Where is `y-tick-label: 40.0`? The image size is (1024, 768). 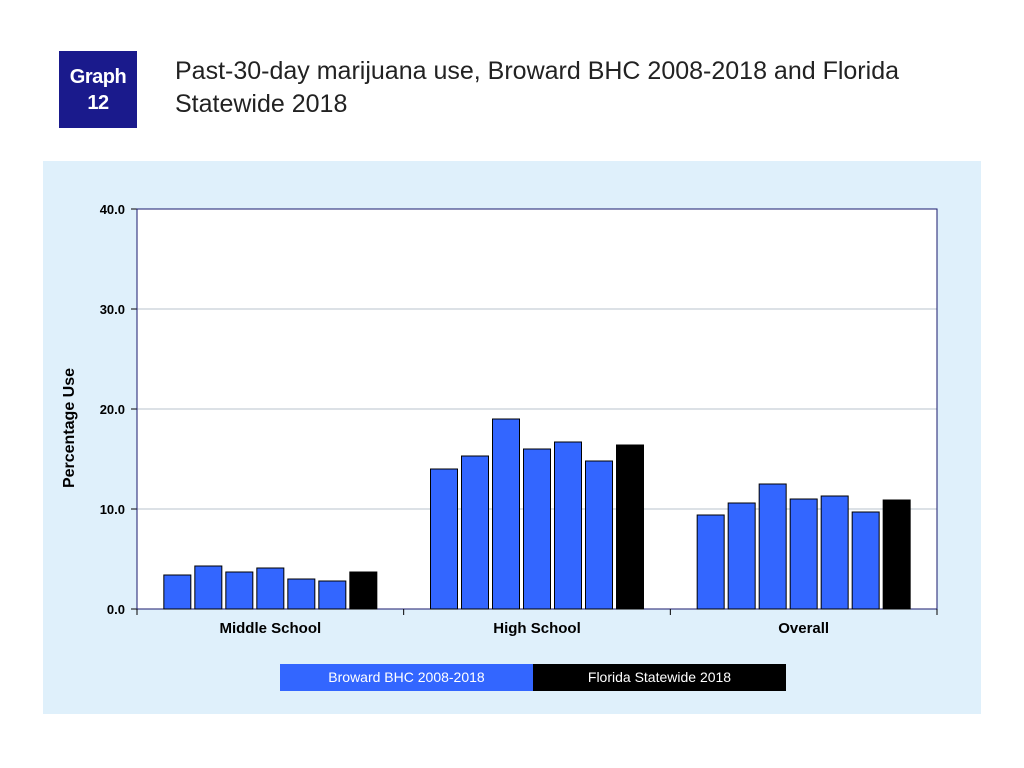 y-tick-label: 40.0 is located at coordinates (112, 209).